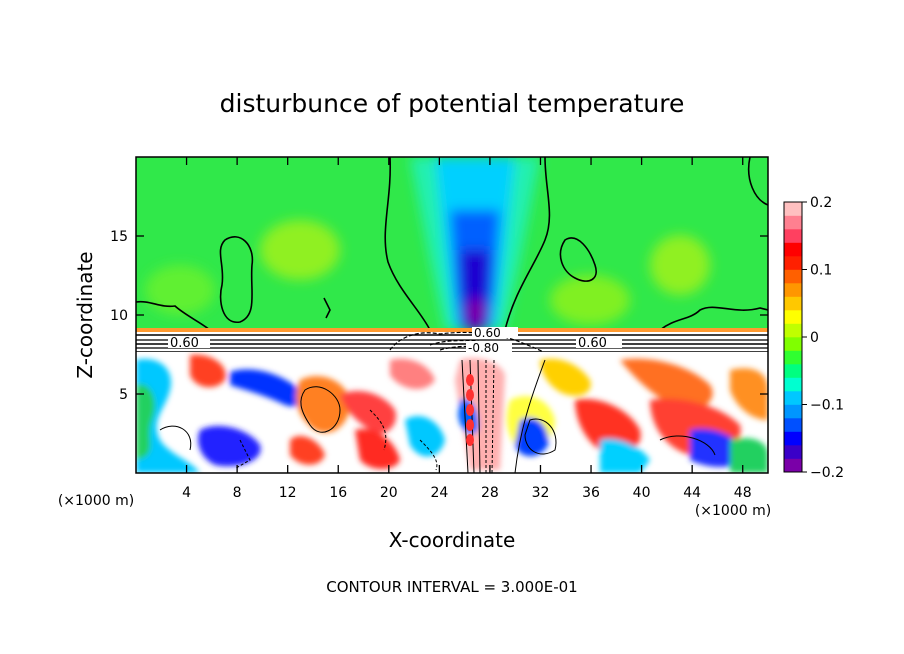 The image size is (904, 654). I want to click on x-tick-label: 20, so click(389, 493).